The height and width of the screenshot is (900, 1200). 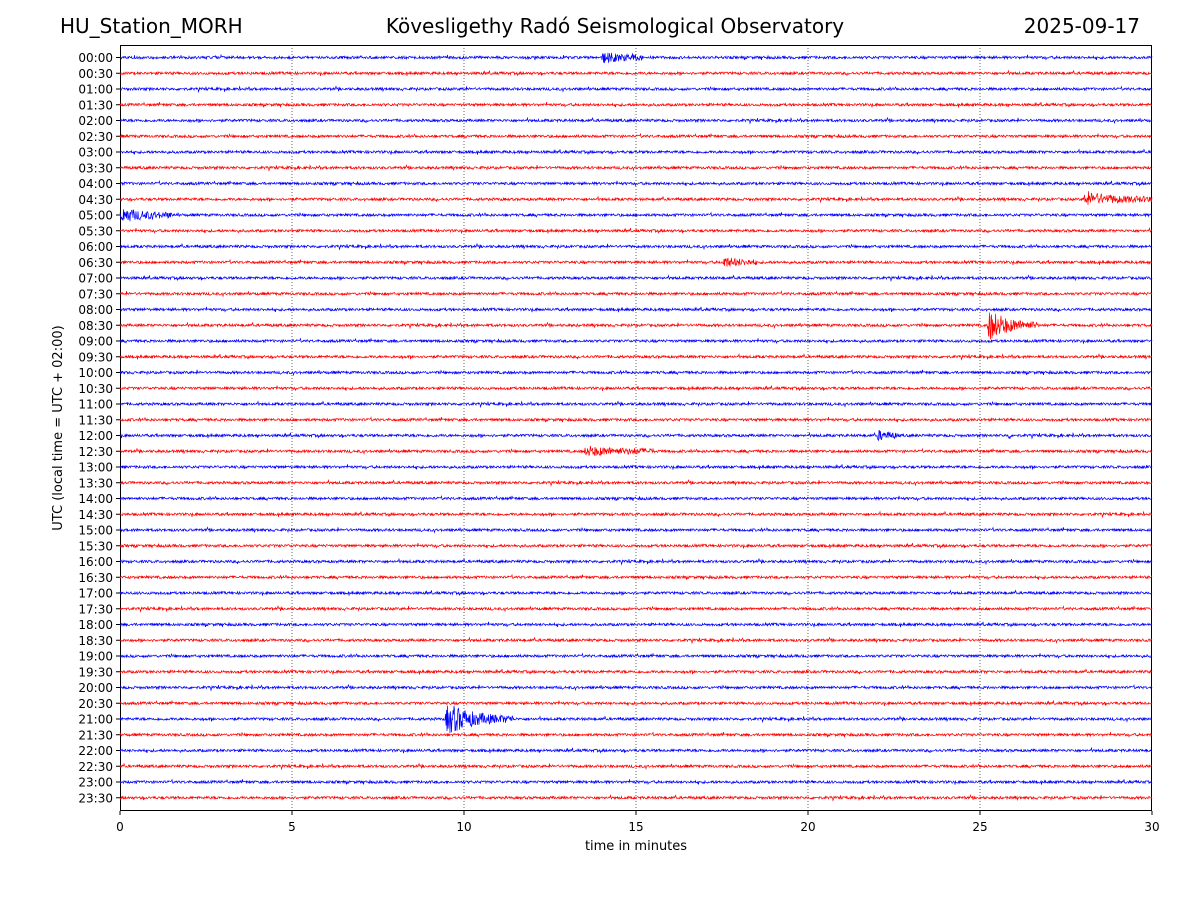 I want to click on x-tick-label: 5, so click(x=292, y=827).